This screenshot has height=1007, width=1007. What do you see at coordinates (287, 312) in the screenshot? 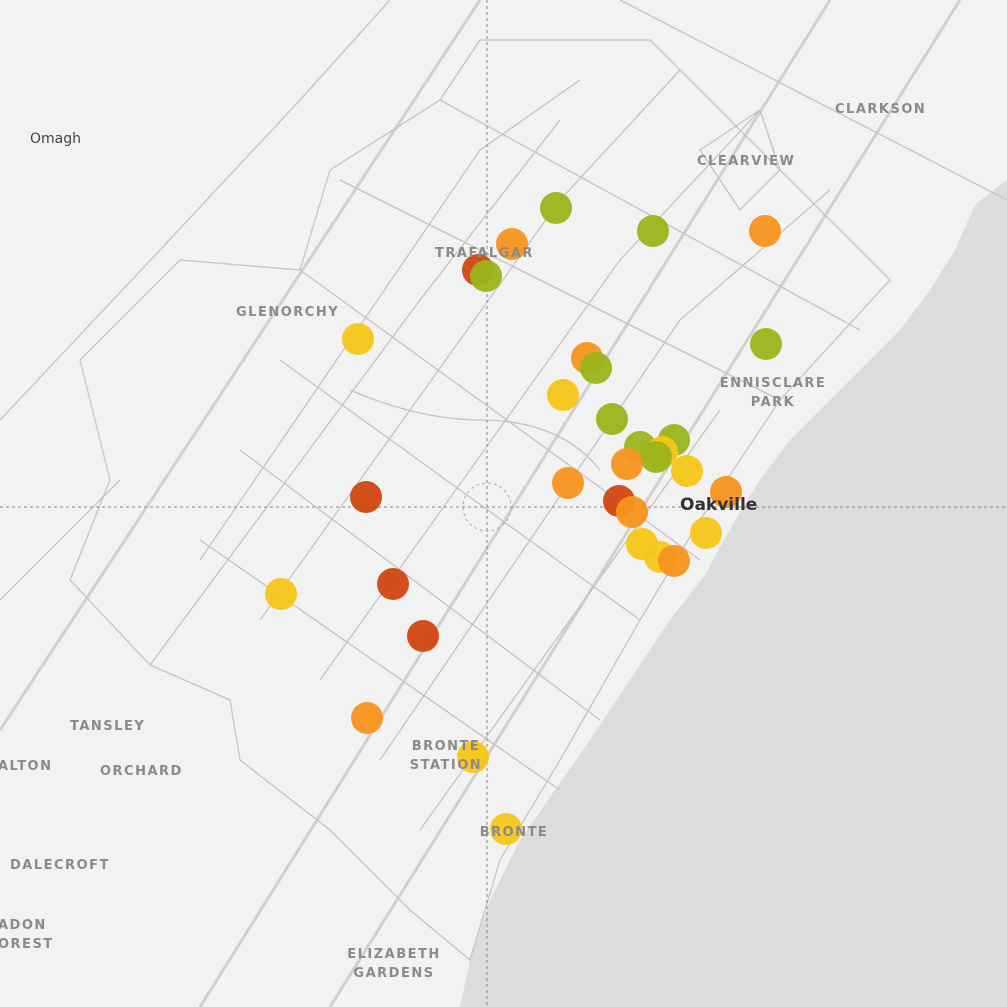
I see `place-label: GLENORCHY` at bounding box center [287, 312].